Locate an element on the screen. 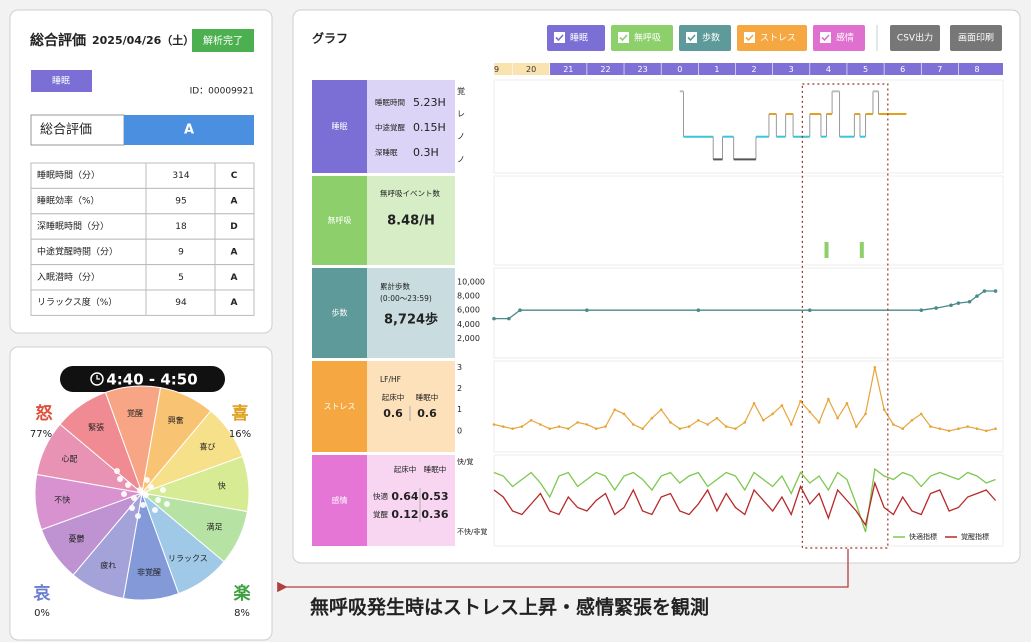 This screenshot has width=1031, height=642. metric-value: 18 is located at coordinates (181, 227).